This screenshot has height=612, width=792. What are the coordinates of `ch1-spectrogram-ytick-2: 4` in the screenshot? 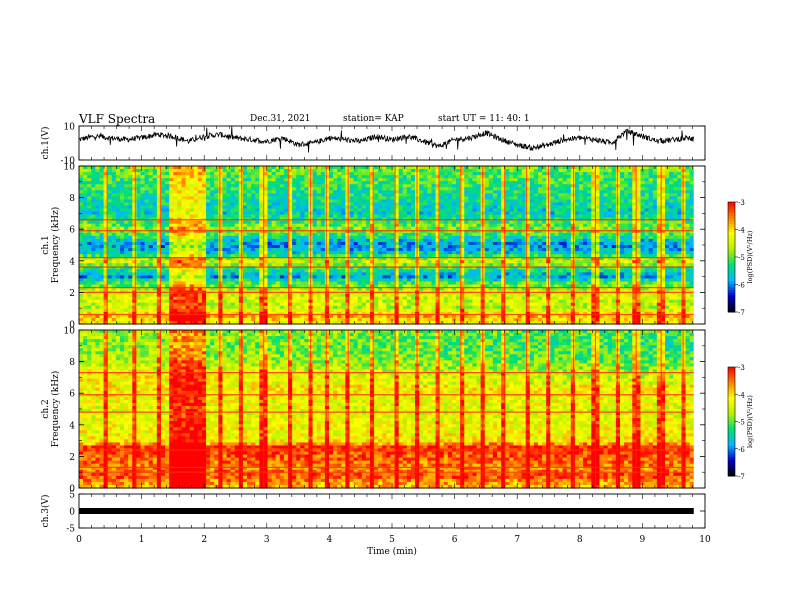 It's located at (72, 262).